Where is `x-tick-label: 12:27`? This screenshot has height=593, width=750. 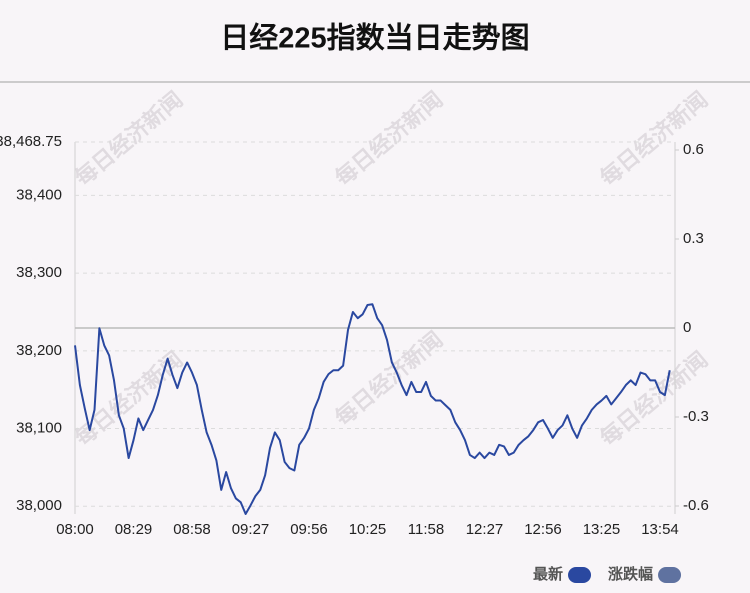
x-tick-label: 12:27 is located at coordinates (485, 529).